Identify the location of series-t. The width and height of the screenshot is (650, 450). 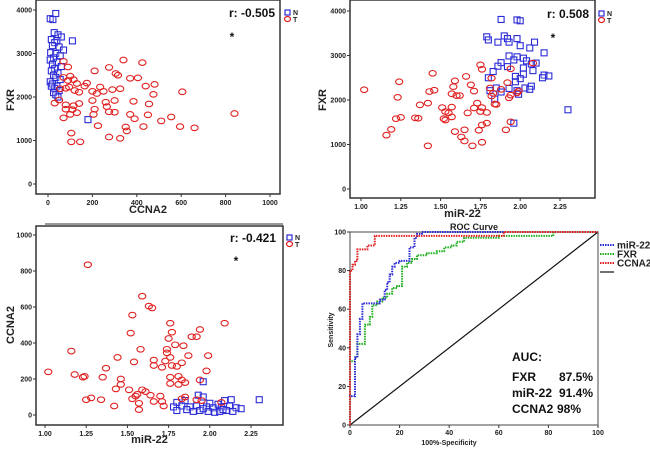
(449, 104).